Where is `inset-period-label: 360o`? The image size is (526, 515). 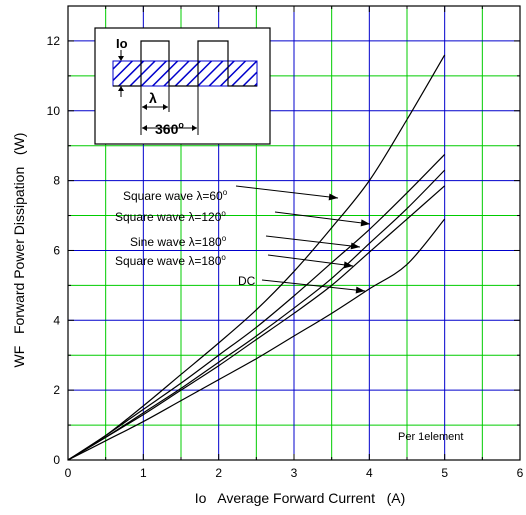 inset-period-label: 360o is located at coordinates (169, 128).